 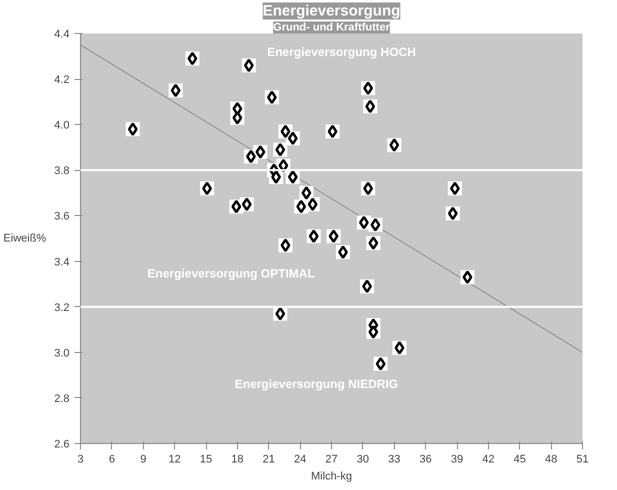 I want to click on x-tick-label: 51, so click(x=582, y=460).